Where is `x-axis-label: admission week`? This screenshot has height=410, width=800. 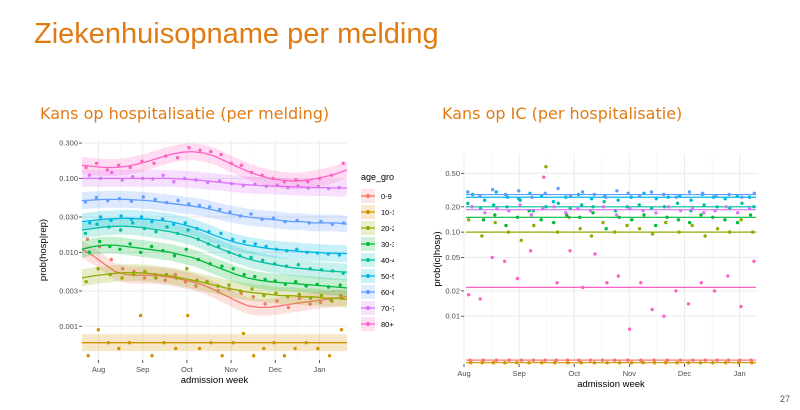
x-axis-label: admission week is located at coordinates (611, 384).